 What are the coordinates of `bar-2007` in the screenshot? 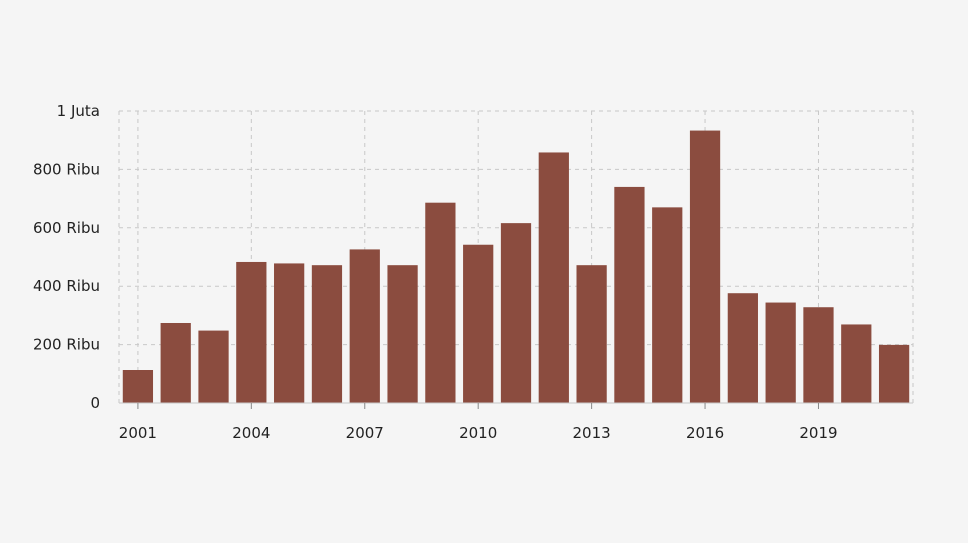 It's located at (364, 326).